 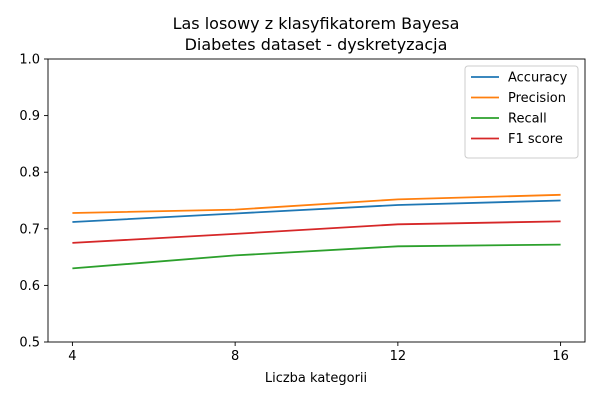 I want to click on x-tick-label: 16, so click(x=560, y=356).